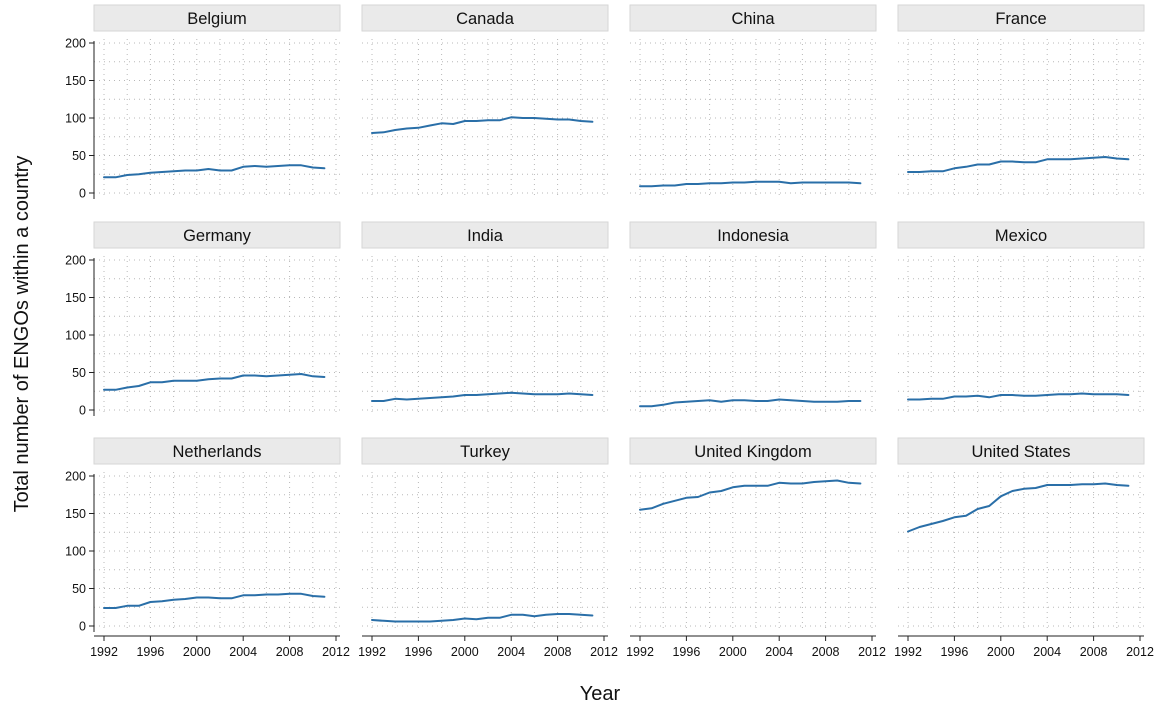  What do you see at coordinates (488, 548) in the screenshot?
I see `panel-turkey: Turkey 1992 1996 2000 2004 2008 2012` at bounding box center [488, 548].